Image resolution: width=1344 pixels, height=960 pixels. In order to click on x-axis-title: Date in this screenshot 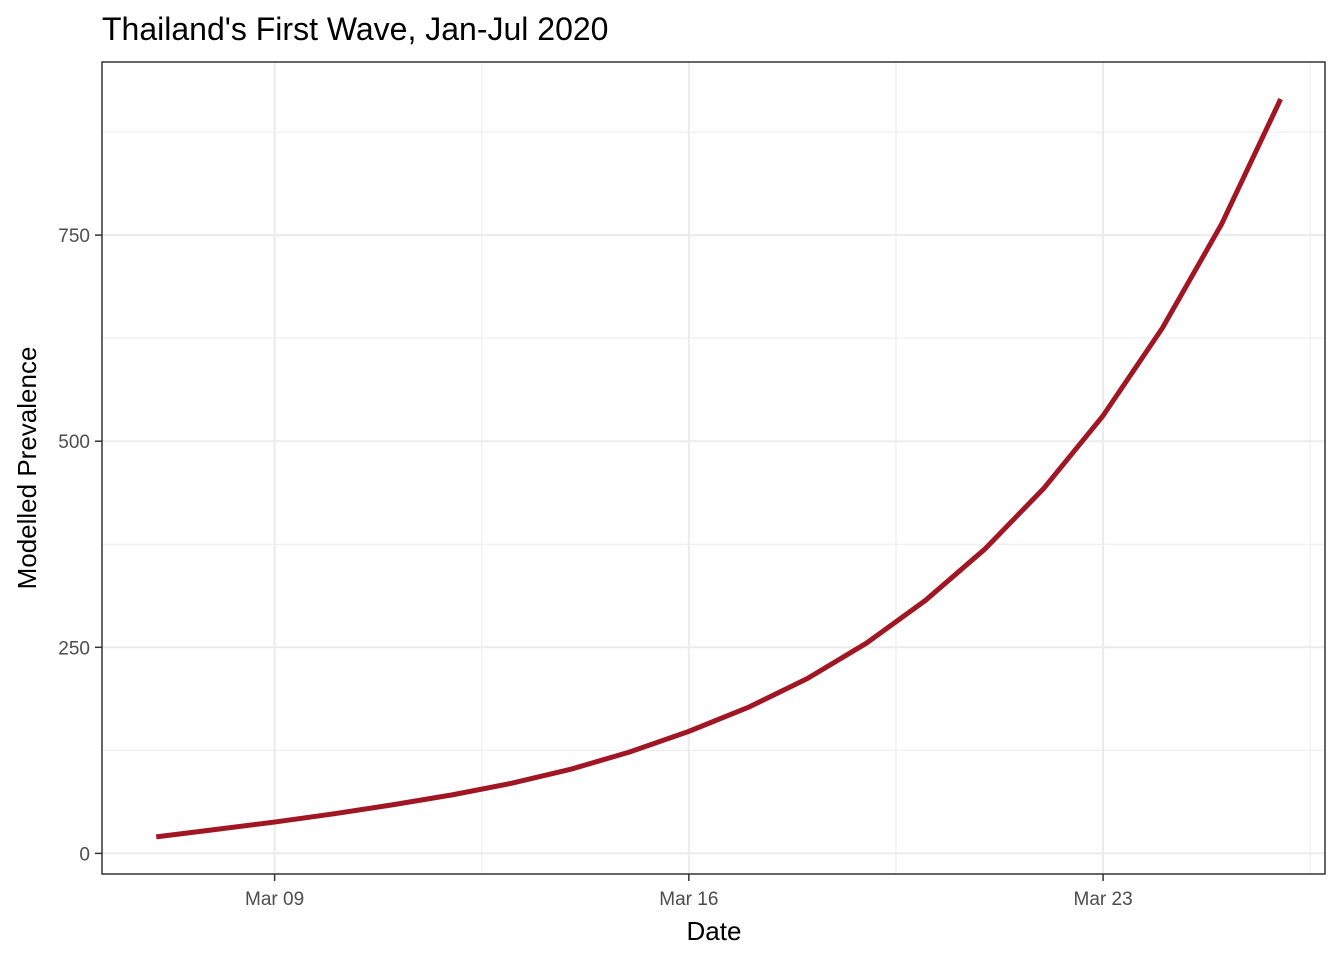, I will do `click(714, 931)`.